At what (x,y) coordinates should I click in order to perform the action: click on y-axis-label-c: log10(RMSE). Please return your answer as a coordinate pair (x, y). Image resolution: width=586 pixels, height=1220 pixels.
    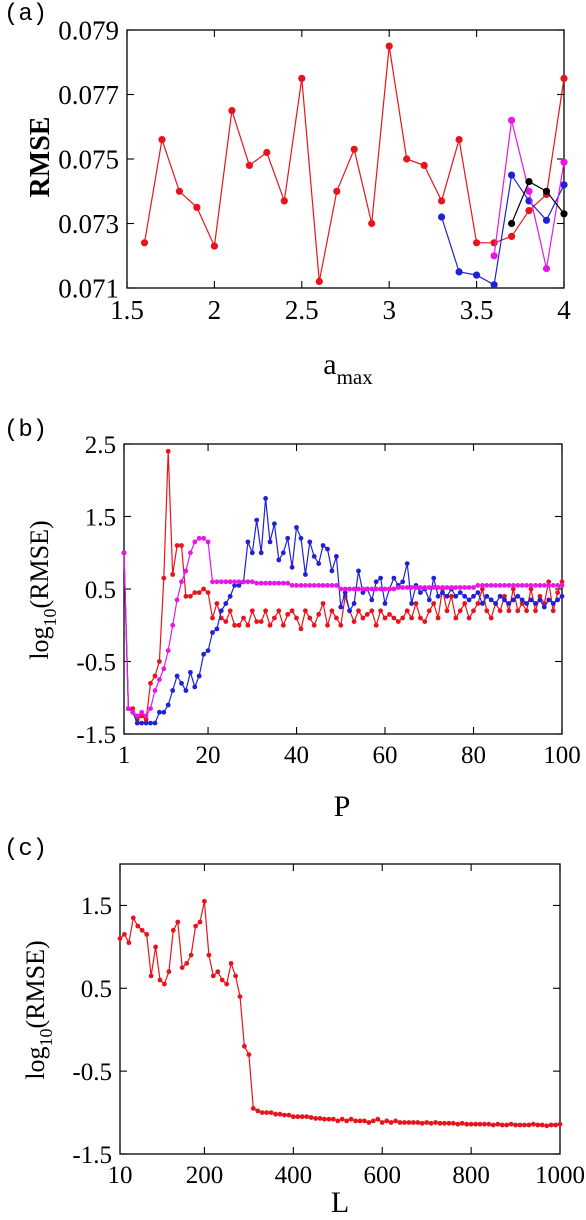
    Looking at the image, I should click on (38, 1009).